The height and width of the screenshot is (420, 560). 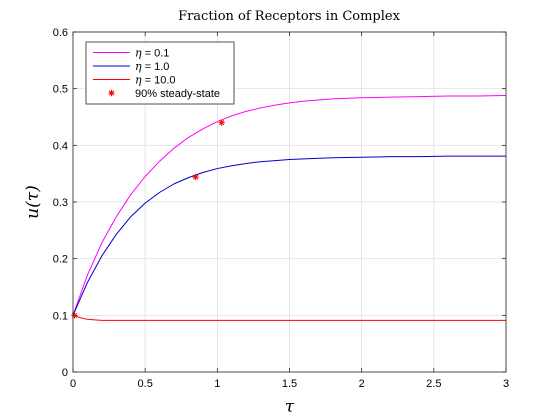 What do you see at coordinates (156, 54) in the screenshot?
I see `legend-value-0: = 0.1` at bounding box center [156, 54].